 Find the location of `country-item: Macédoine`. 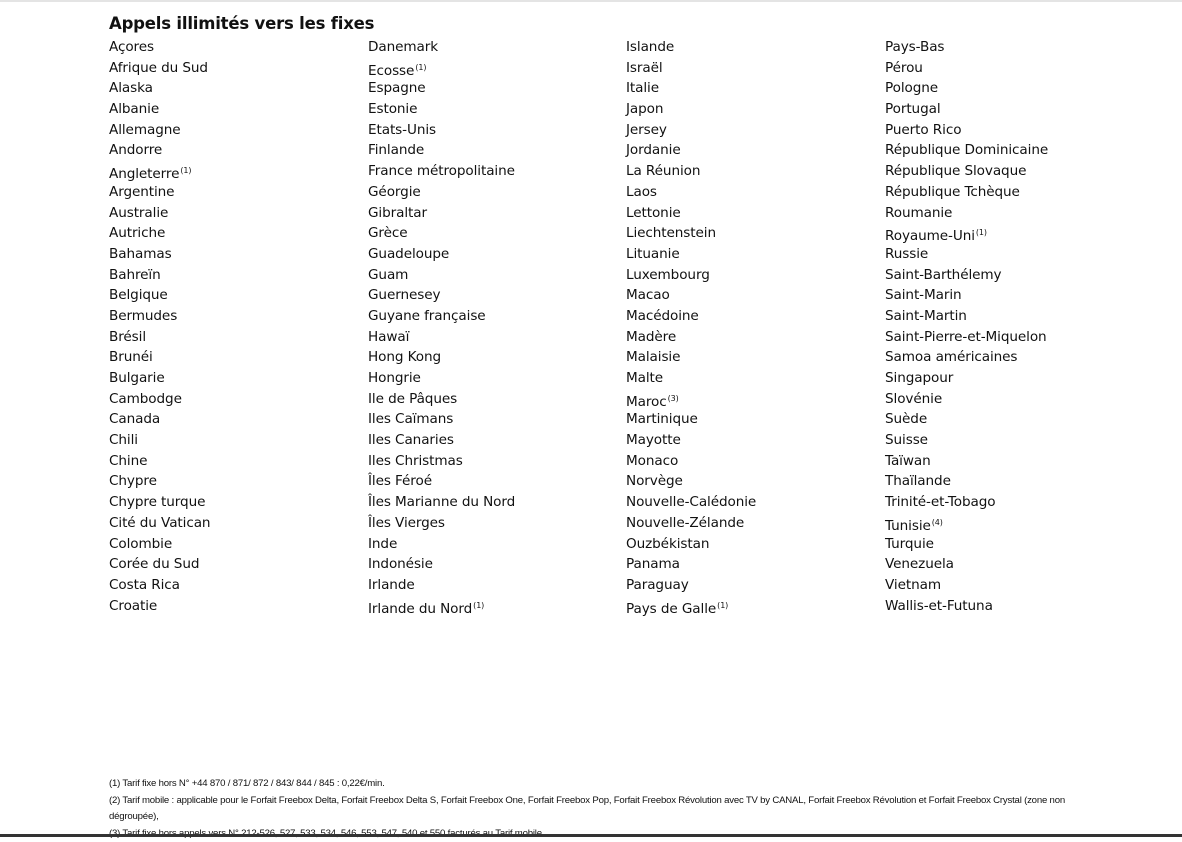

country-item: Macédoine is located at coordinates (691, 316).